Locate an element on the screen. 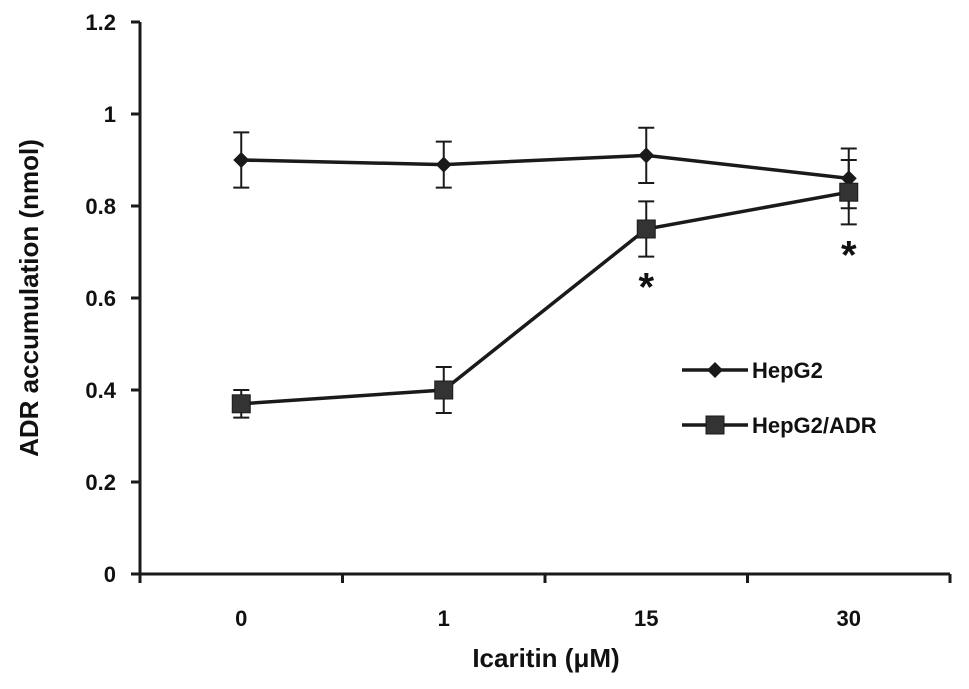 The width and height of the screenshot is (969, 689). y-tick-labels: 0 0.2 0.4 0.6 0.8 1 1.2 is located at coordinates (100, 298).